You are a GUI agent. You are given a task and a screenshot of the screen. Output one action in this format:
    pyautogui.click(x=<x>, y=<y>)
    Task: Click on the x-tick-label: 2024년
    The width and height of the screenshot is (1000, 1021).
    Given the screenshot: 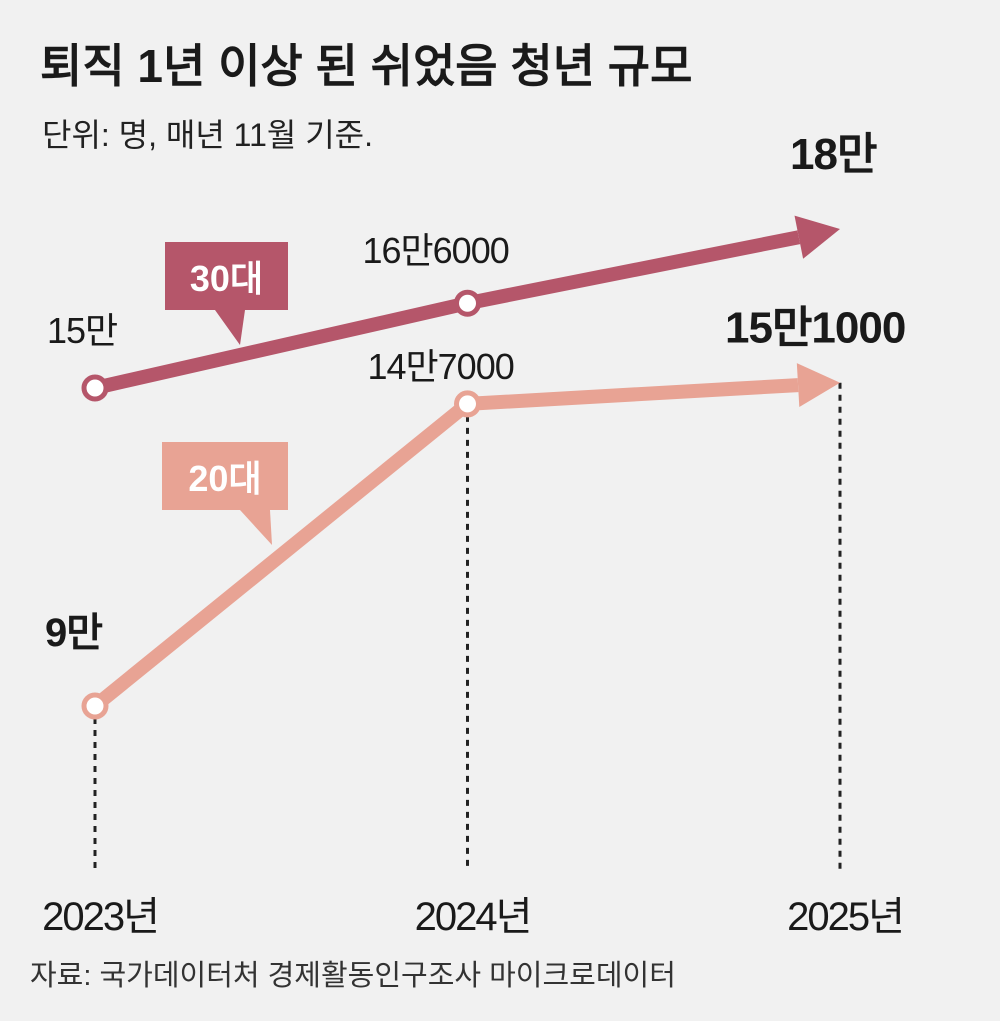 What is the action you would take?
    pyautogui.click(x=473, y=917)
    